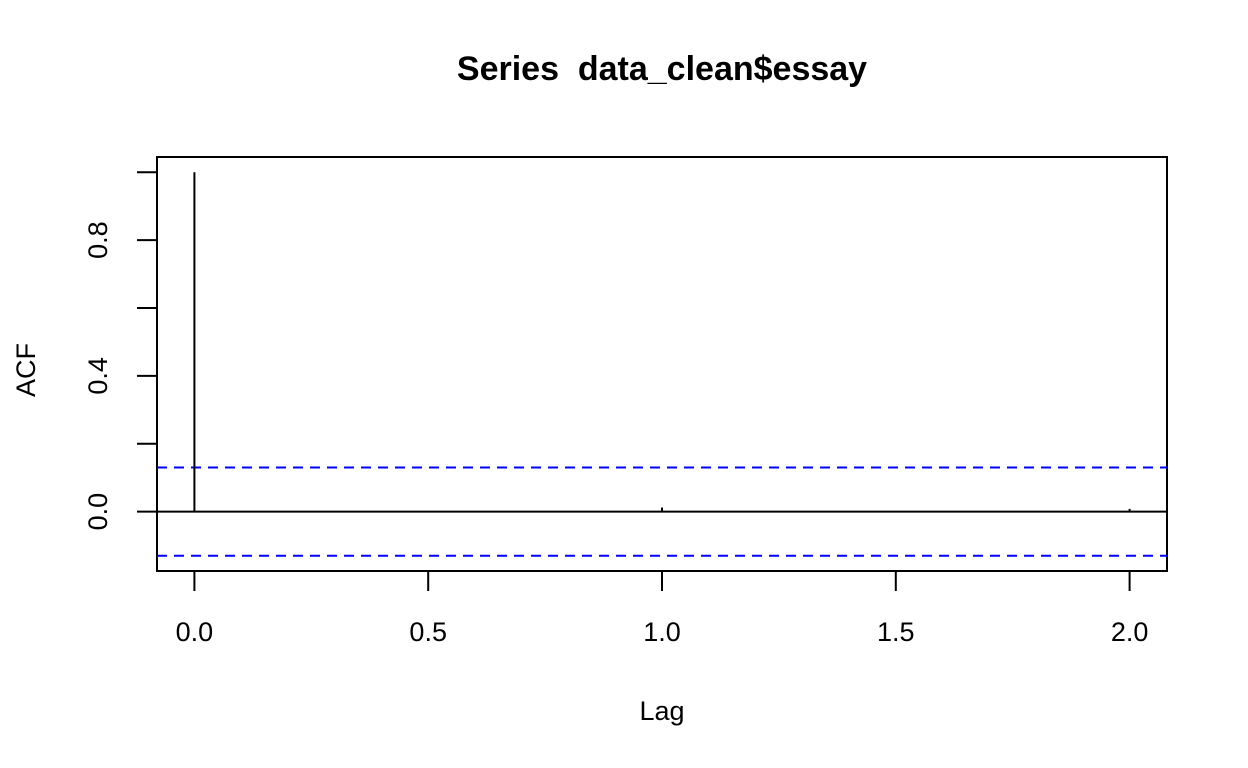 The width and height of the screenshot is (1248, 768). Describe the element at coordinates (98, 512) in the screenshot. I see `y-tick-label: 0.0` at that location.